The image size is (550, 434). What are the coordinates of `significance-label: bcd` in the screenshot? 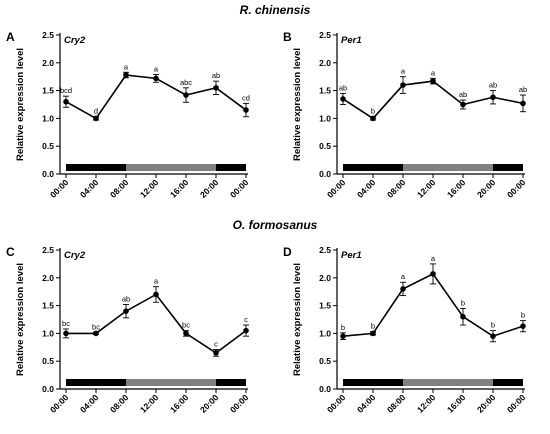 It's located at (66, 90).